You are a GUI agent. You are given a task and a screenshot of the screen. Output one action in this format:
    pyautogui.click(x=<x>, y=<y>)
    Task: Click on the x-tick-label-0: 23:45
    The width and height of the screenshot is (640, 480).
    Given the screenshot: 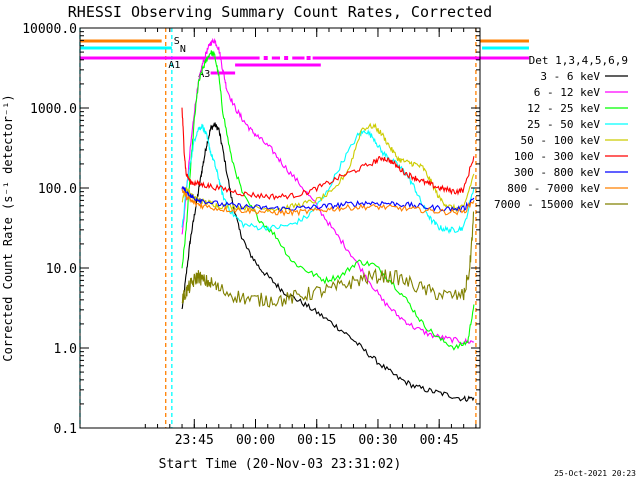 What is the action you would take?
    pyautogui.click(x=194, y=440)
    